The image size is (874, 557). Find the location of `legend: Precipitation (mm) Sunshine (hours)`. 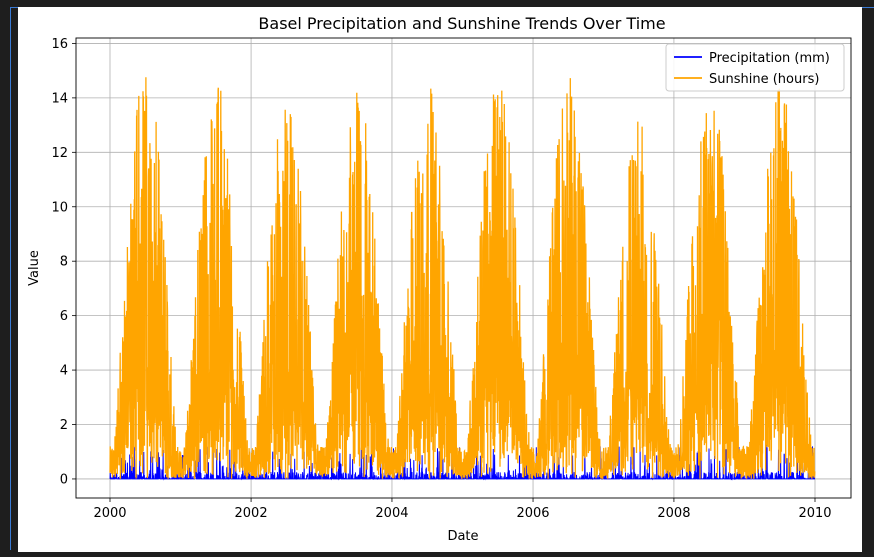

legend: Precipitation (mm) Sunshine (hours) is located at coordinates (755, 67).